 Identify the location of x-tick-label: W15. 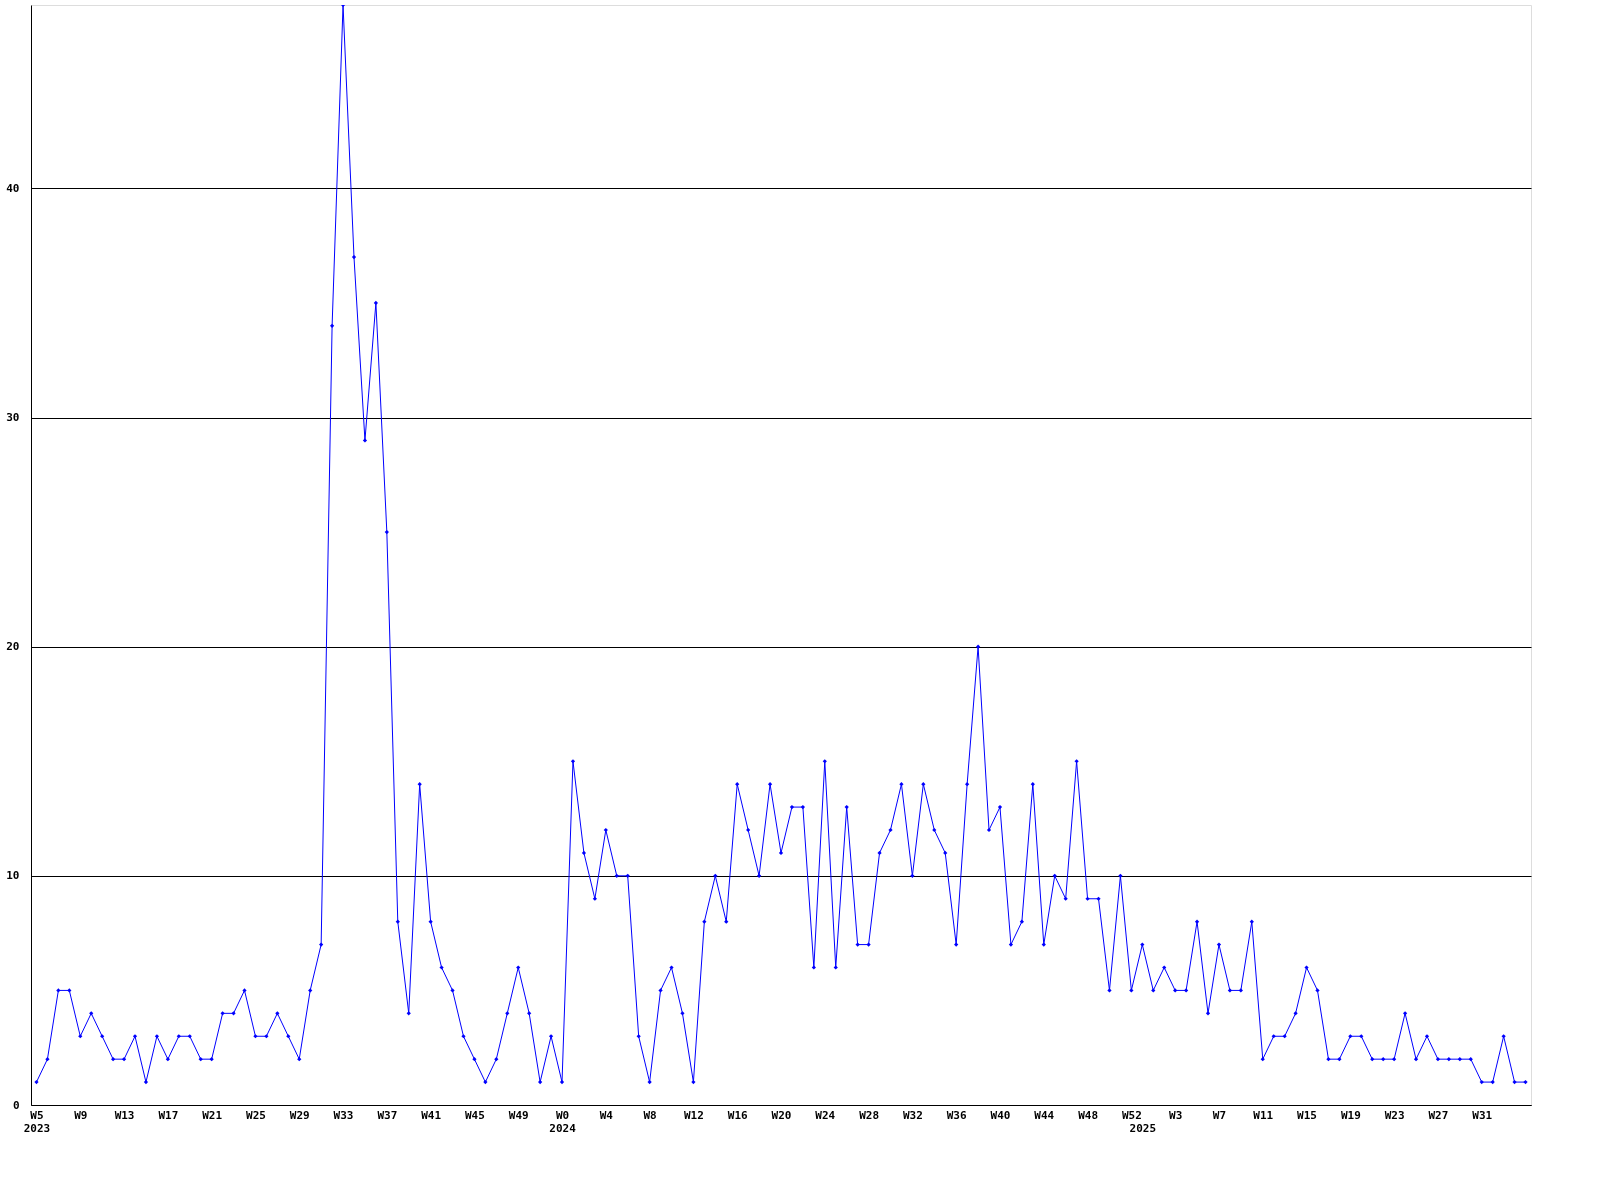
(1307, 1115).